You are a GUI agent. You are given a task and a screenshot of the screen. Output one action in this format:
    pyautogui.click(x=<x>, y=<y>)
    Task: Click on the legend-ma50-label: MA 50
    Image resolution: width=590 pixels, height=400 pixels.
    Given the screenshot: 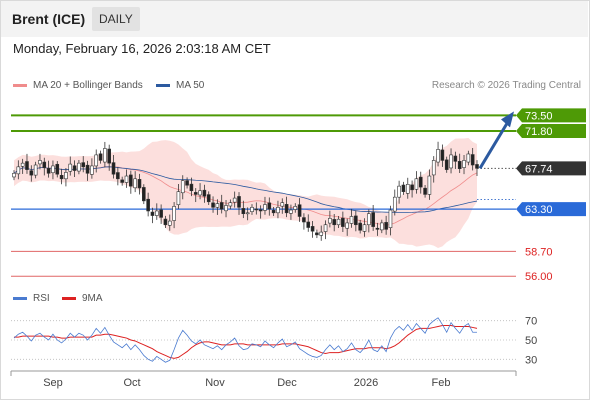 What is the action you would take?
    pyautogui.click(x=190, y=85)
    